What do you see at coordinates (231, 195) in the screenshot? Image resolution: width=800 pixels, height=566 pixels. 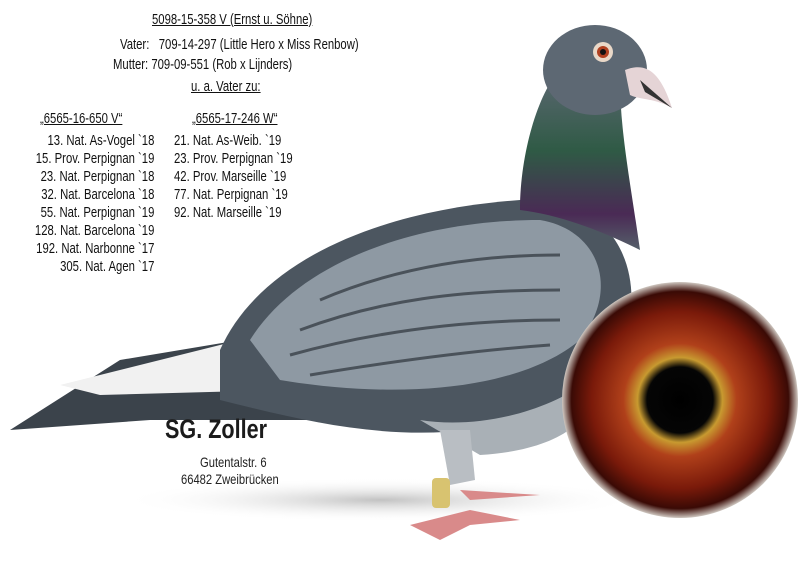 I see `result-row: 77. Nat. Perpignan `19` at bounding box center [231, 195].